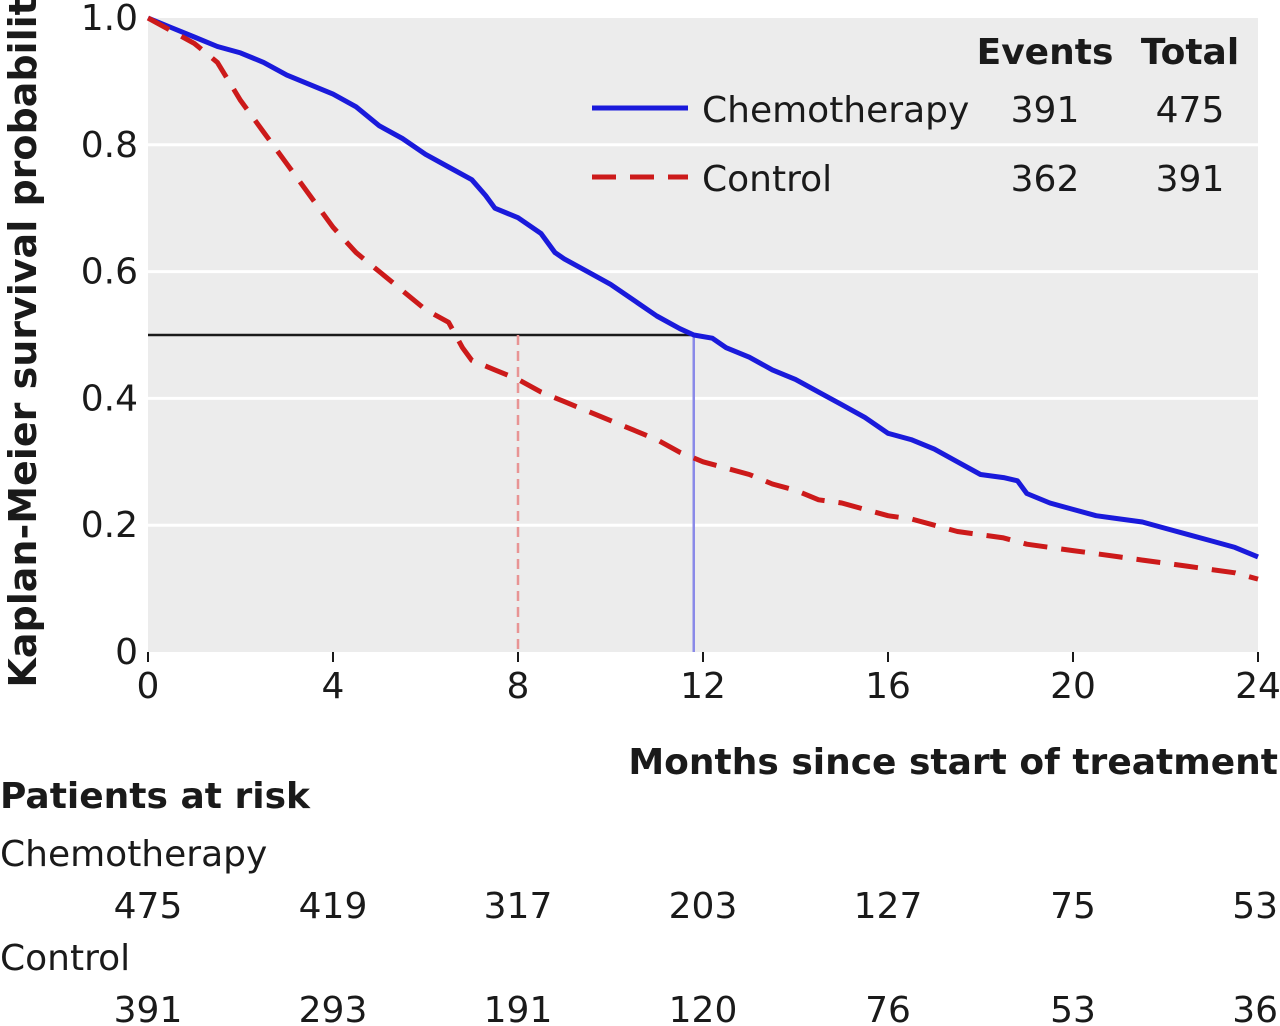 The height and width of the screenshot is (1026, 1280). What do you see at coordinates (703, 686) in the screenshot?
I see `x-tick-label: 12` at bounding box center [703, 686].